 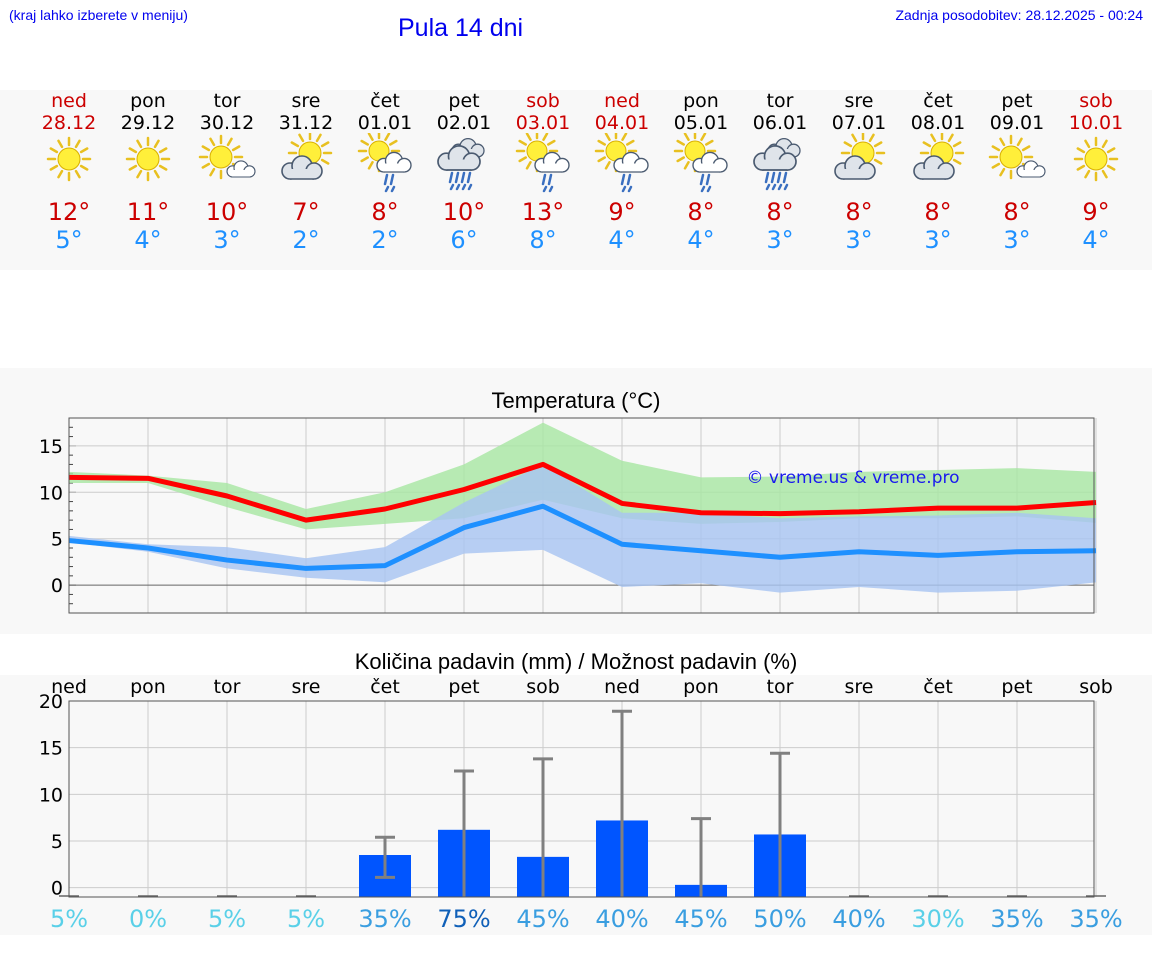 I want to click on chance-label: 0%, so click(x=148, y=919).